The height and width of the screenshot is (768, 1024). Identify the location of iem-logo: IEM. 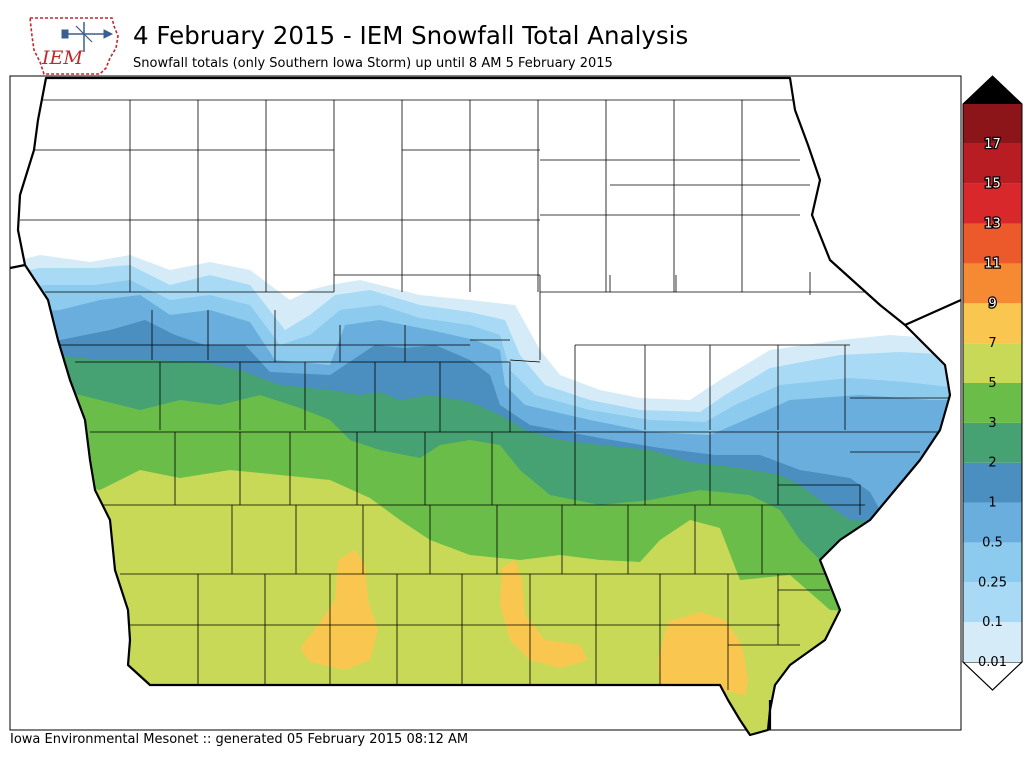
(74, 46).